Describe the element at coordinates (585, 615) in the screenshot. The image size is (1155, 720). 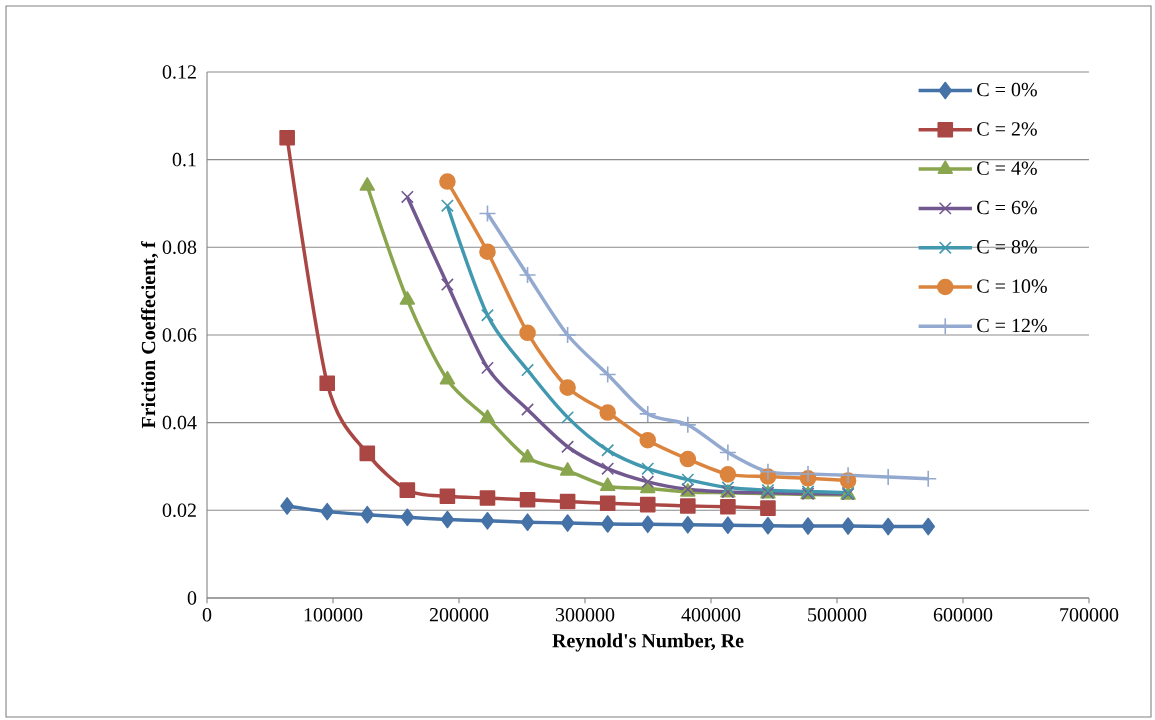
I see `x-tick-label: 300000` at that location.